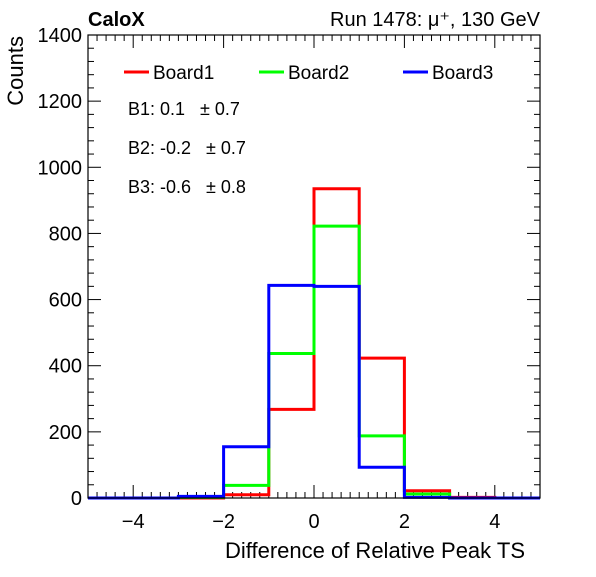  Describe the element at coordinates (223, 522) in the screenshot. I see `x-tick-label: −2` at that location.